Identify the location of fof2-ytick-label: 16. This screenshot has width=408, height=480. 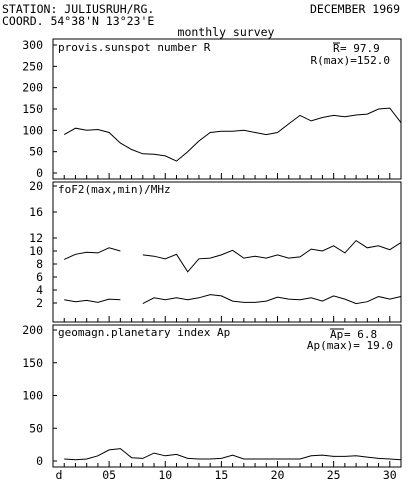
(36, 212).